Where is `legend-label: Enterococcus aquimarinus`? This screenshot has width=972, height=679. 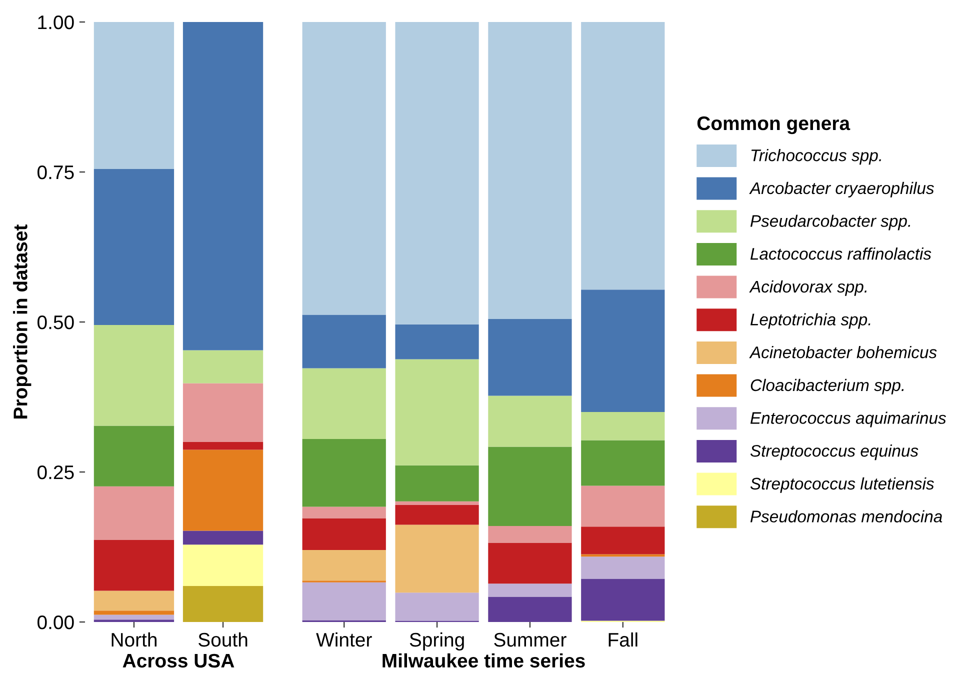 legend-label: Enterococcus aquimarinus is located at coordinates (848, 420).